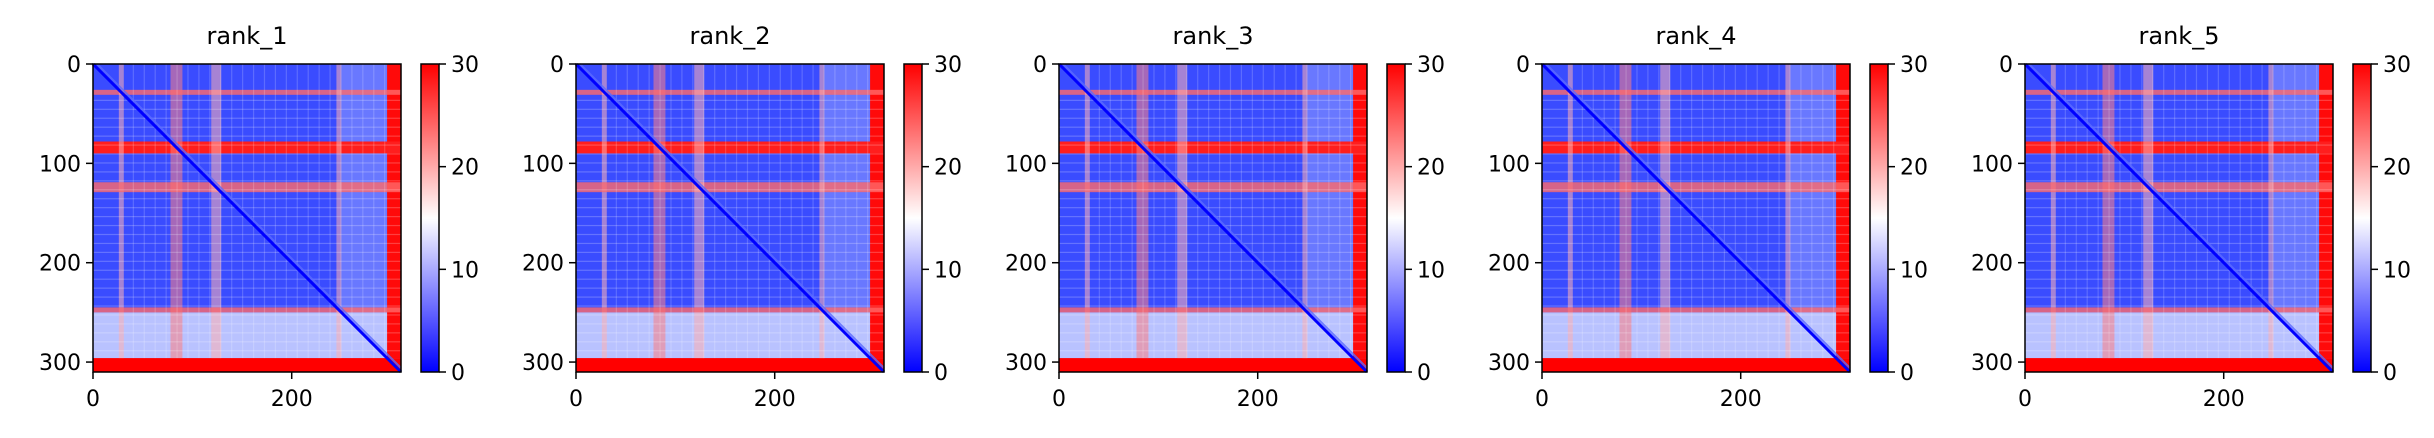 This screenshot has height=438, width=2434. What do you see at coordinates (730, 36) in the screenshot?
I see `panel-title: rank_2` at bounding box center [730, 36].